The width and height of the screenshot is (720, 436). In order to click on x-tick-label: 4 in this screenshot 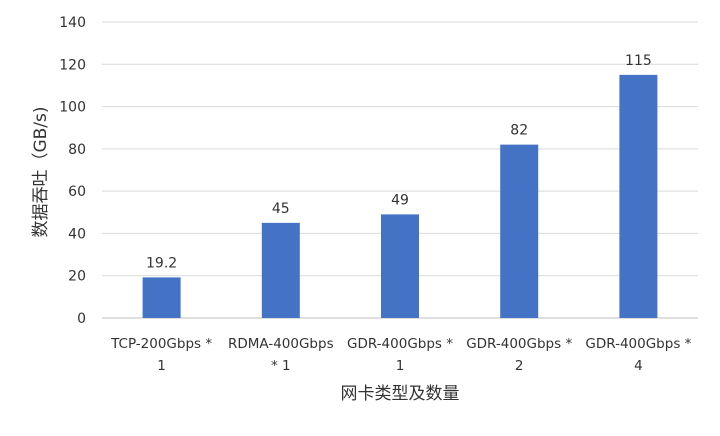, I will do `click(638, 366)`.